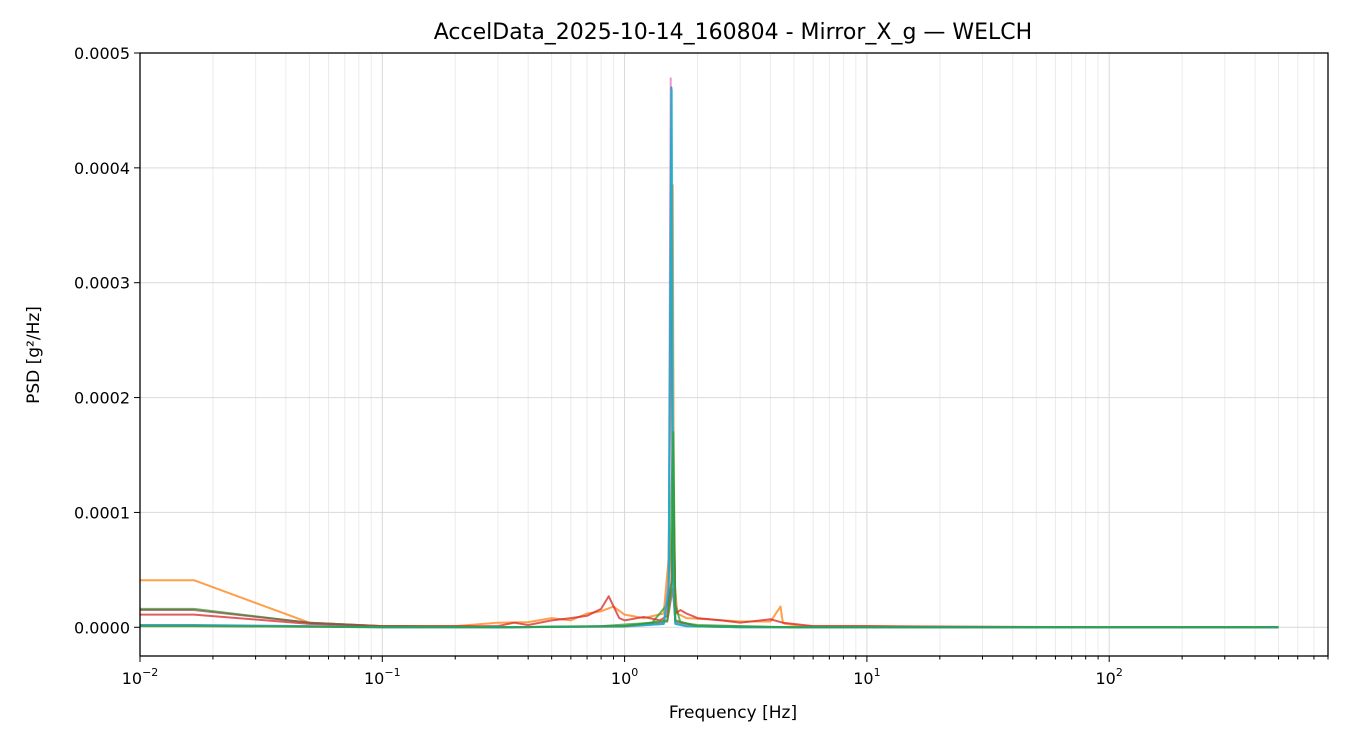 This screenshot has height=754, width=1350. What do you see at coordinates (102, 512) in the screenshot?
I see `y-tick-label: 0.0001` at bounding box center [102, 512].